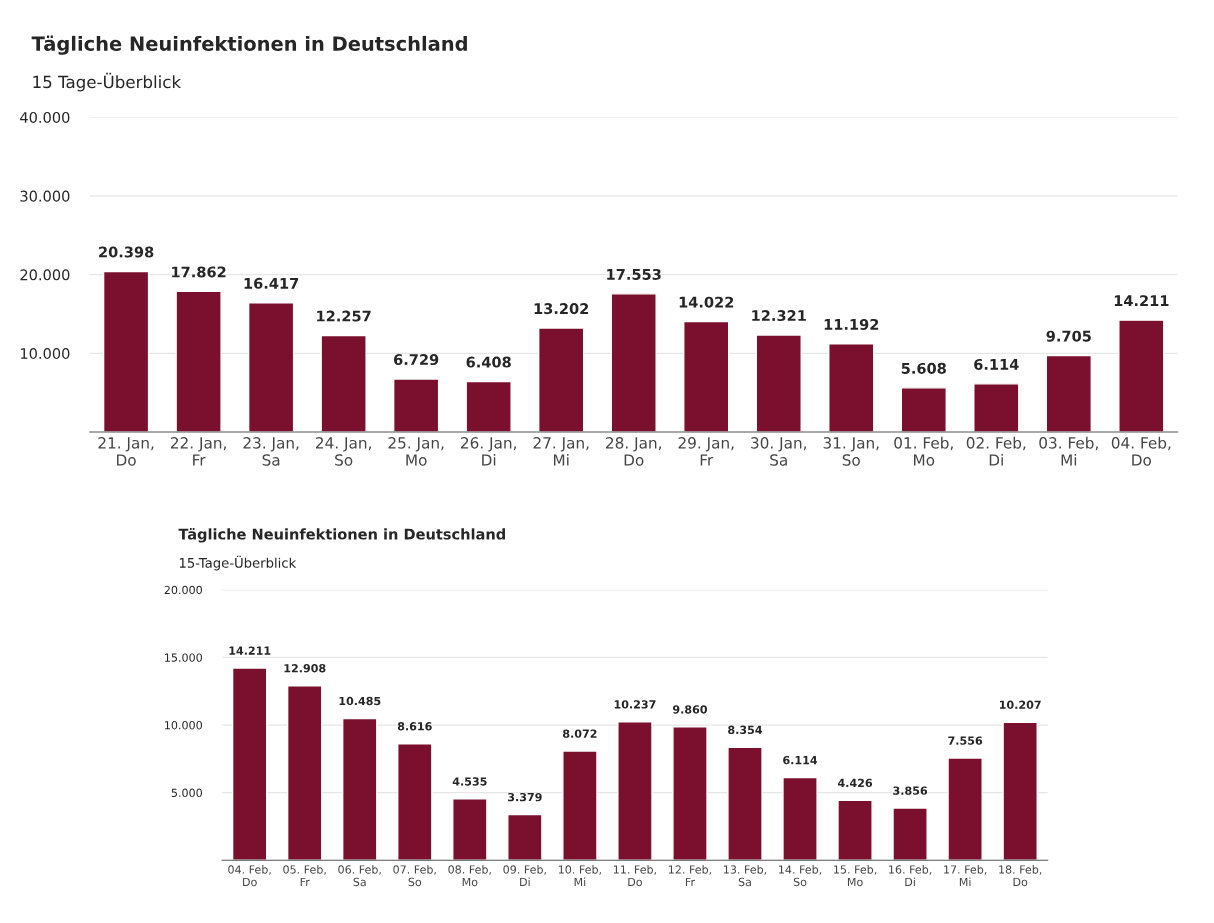 The width and height of the screenshot is (1214, 923). What do you see at coordinates (965, 875) in the screenshot?
I see `x-tick-label: 17. Feb, Mi` at bounding box center [965, 875].